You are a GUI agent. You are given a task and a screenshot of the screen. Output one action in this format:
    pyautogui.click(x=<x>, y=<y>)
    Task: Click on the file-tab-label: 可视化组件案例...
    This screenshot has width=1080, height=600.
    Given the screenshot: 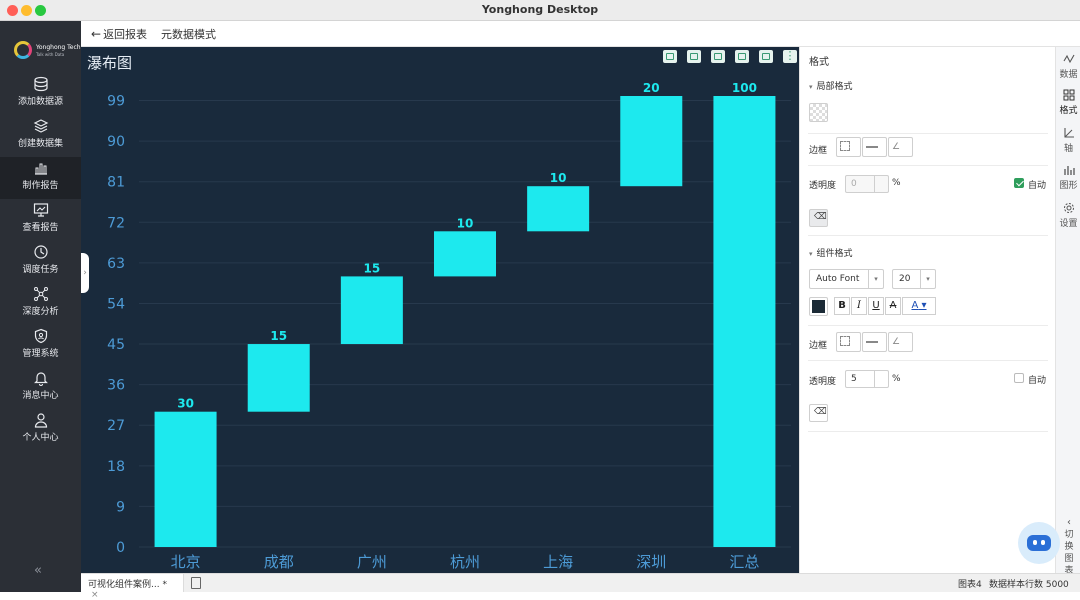 What is the action you would take?
    pyautogui.click(x=124, y=585)
    